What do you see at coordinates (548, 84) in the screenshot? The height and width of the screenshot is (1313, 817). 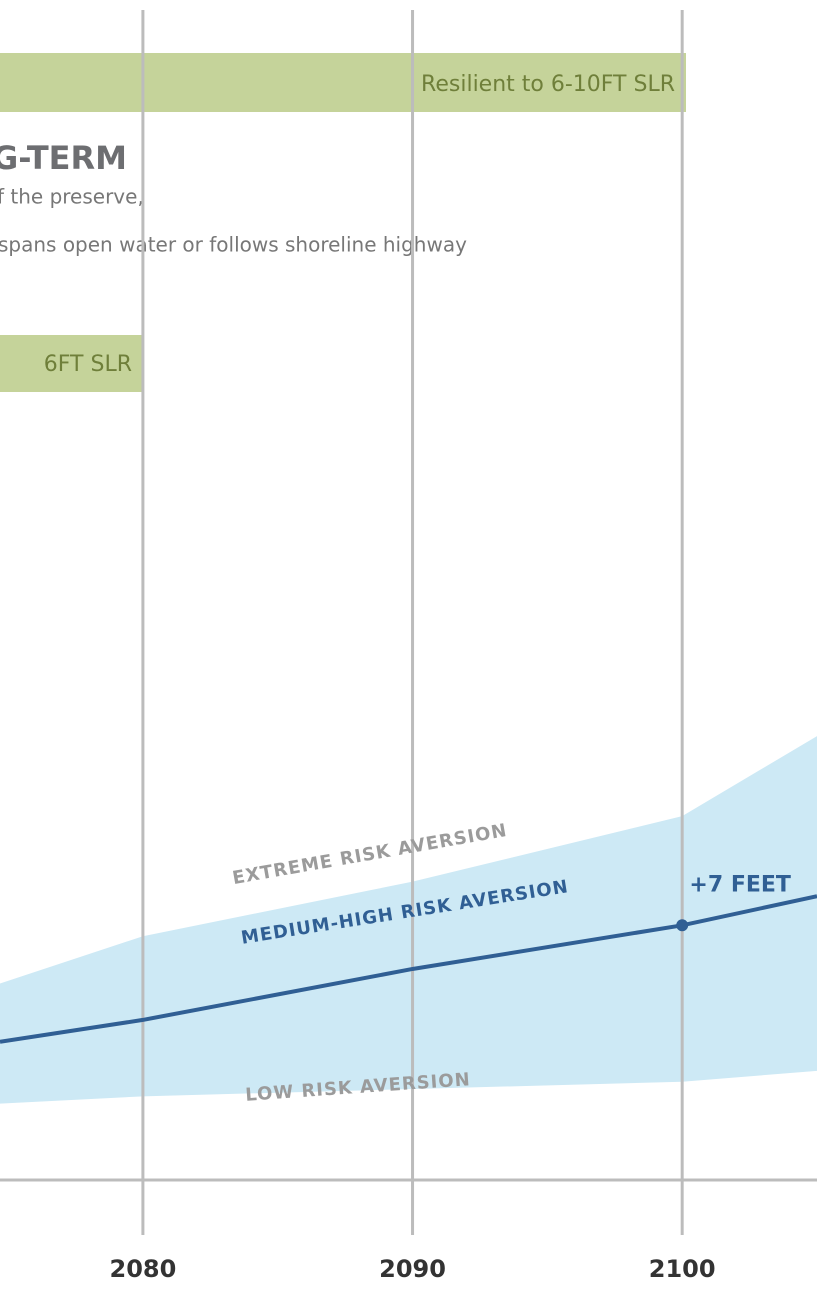 I see `banner-label: Resilient to 6-10FT SLR` at bounding box center [548, 84].